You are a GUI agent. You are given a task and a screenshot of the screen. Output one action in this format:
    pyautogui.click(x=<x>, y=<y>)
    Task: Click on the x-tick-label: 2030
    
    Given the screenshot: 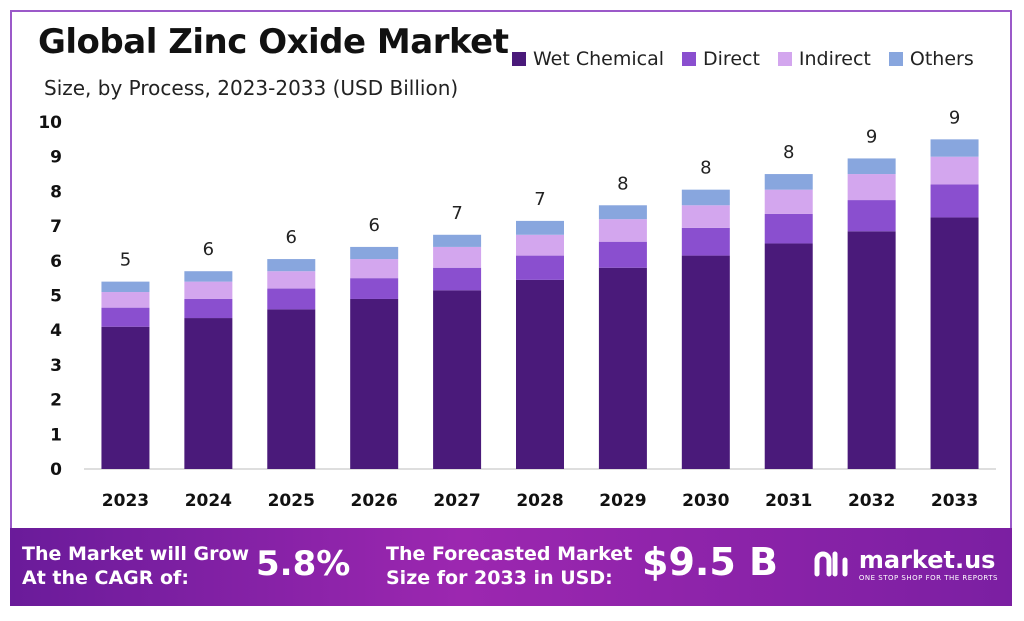 What is the action you would take?
    pyautogui.click(x=705, y=501)
    